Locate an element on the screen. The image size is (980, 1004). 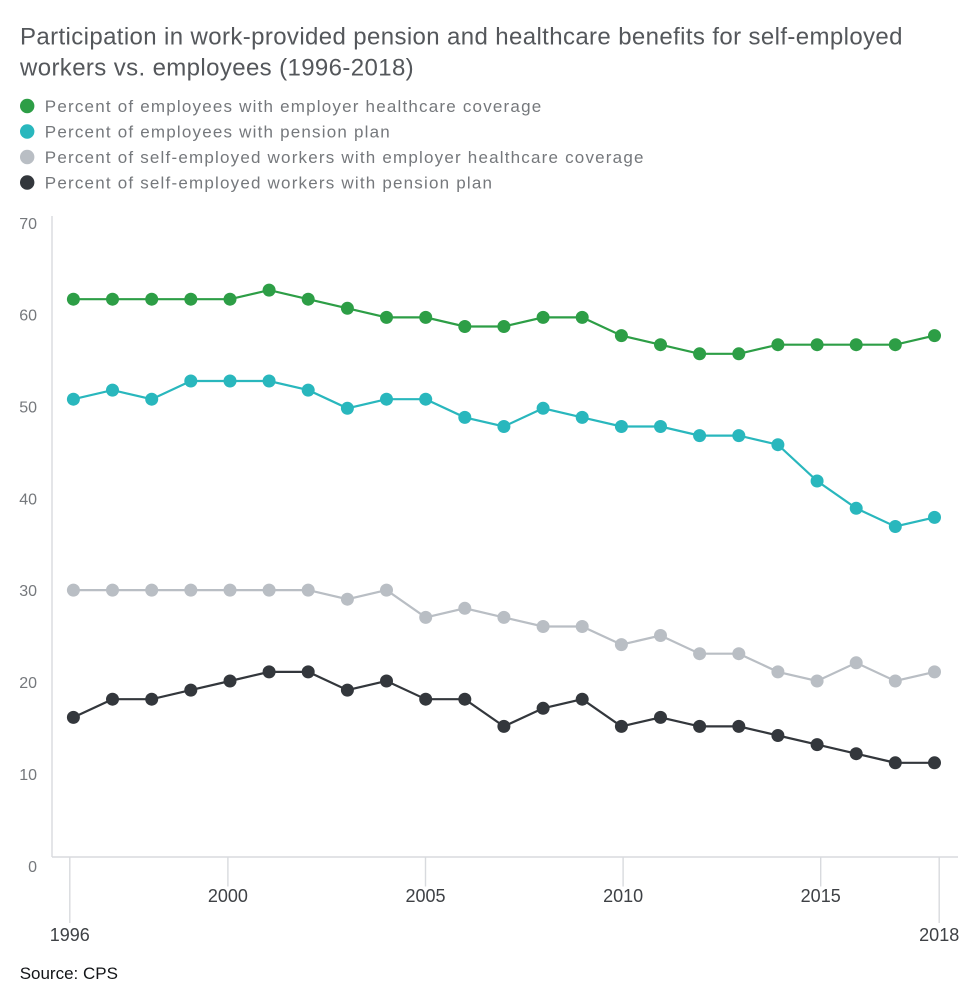
svg-text: 50 is located at coordinates (28, 408).